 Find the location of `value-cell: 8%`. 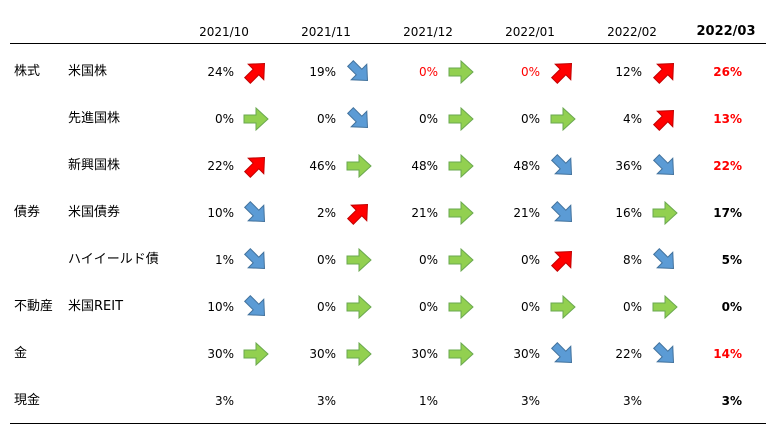

value-cell: 8% is located at coordinates (632, 260).